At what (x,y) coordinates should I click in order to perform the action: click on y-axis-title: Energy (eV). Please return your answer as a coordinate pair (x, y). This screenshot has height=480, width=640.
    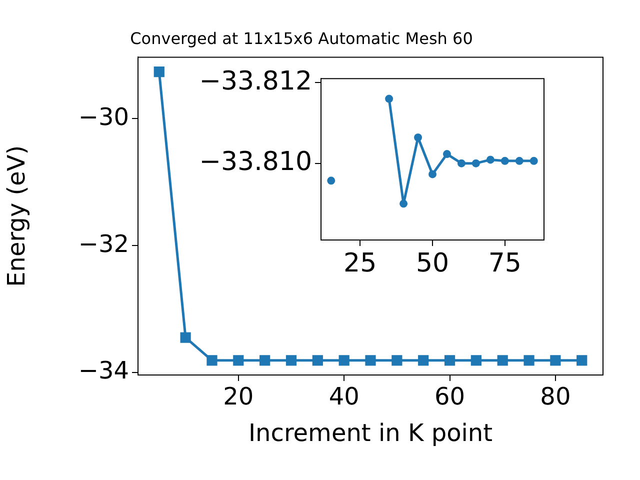
    Looking at the image, I should click on (16, 216).